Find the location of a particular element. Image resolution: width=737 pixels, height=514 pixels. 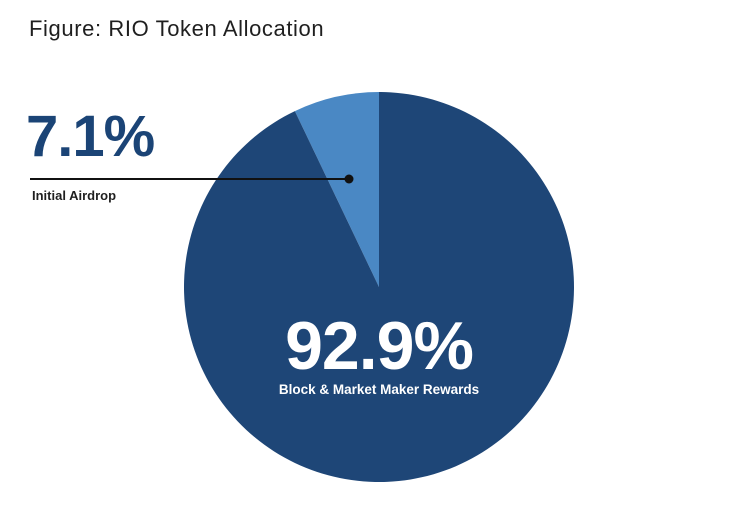

slice-value-label-rewards: 92.9% is located at coordinates (379, 346).